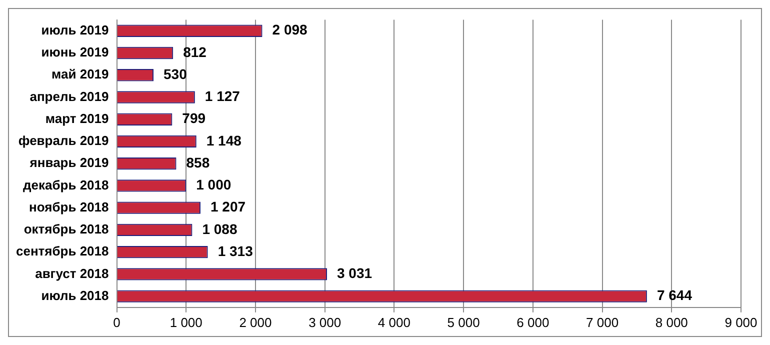 Image resolution: width=770 pixels, height=345 pixels. What do you see at coordinates (325, 322) in the screenshot?
I see `x-tick-label: 3 000` at bounding box center [325, 322].